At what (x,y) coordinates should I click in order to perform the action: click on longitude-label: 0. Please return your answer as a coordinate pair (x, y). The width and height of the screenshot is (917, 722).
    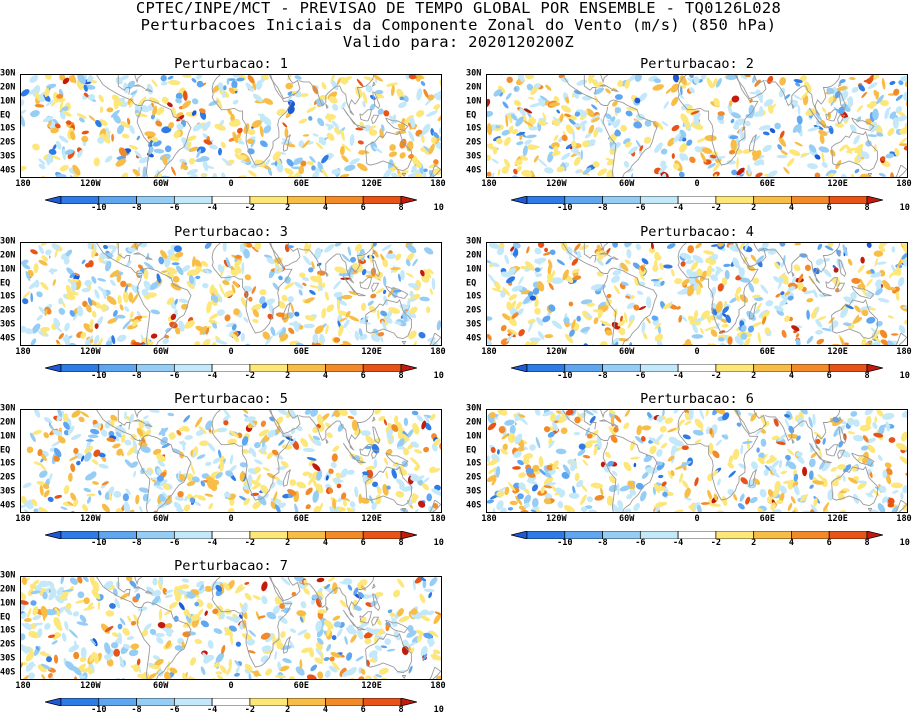
    Looking at the image, I should click on (231, 519).